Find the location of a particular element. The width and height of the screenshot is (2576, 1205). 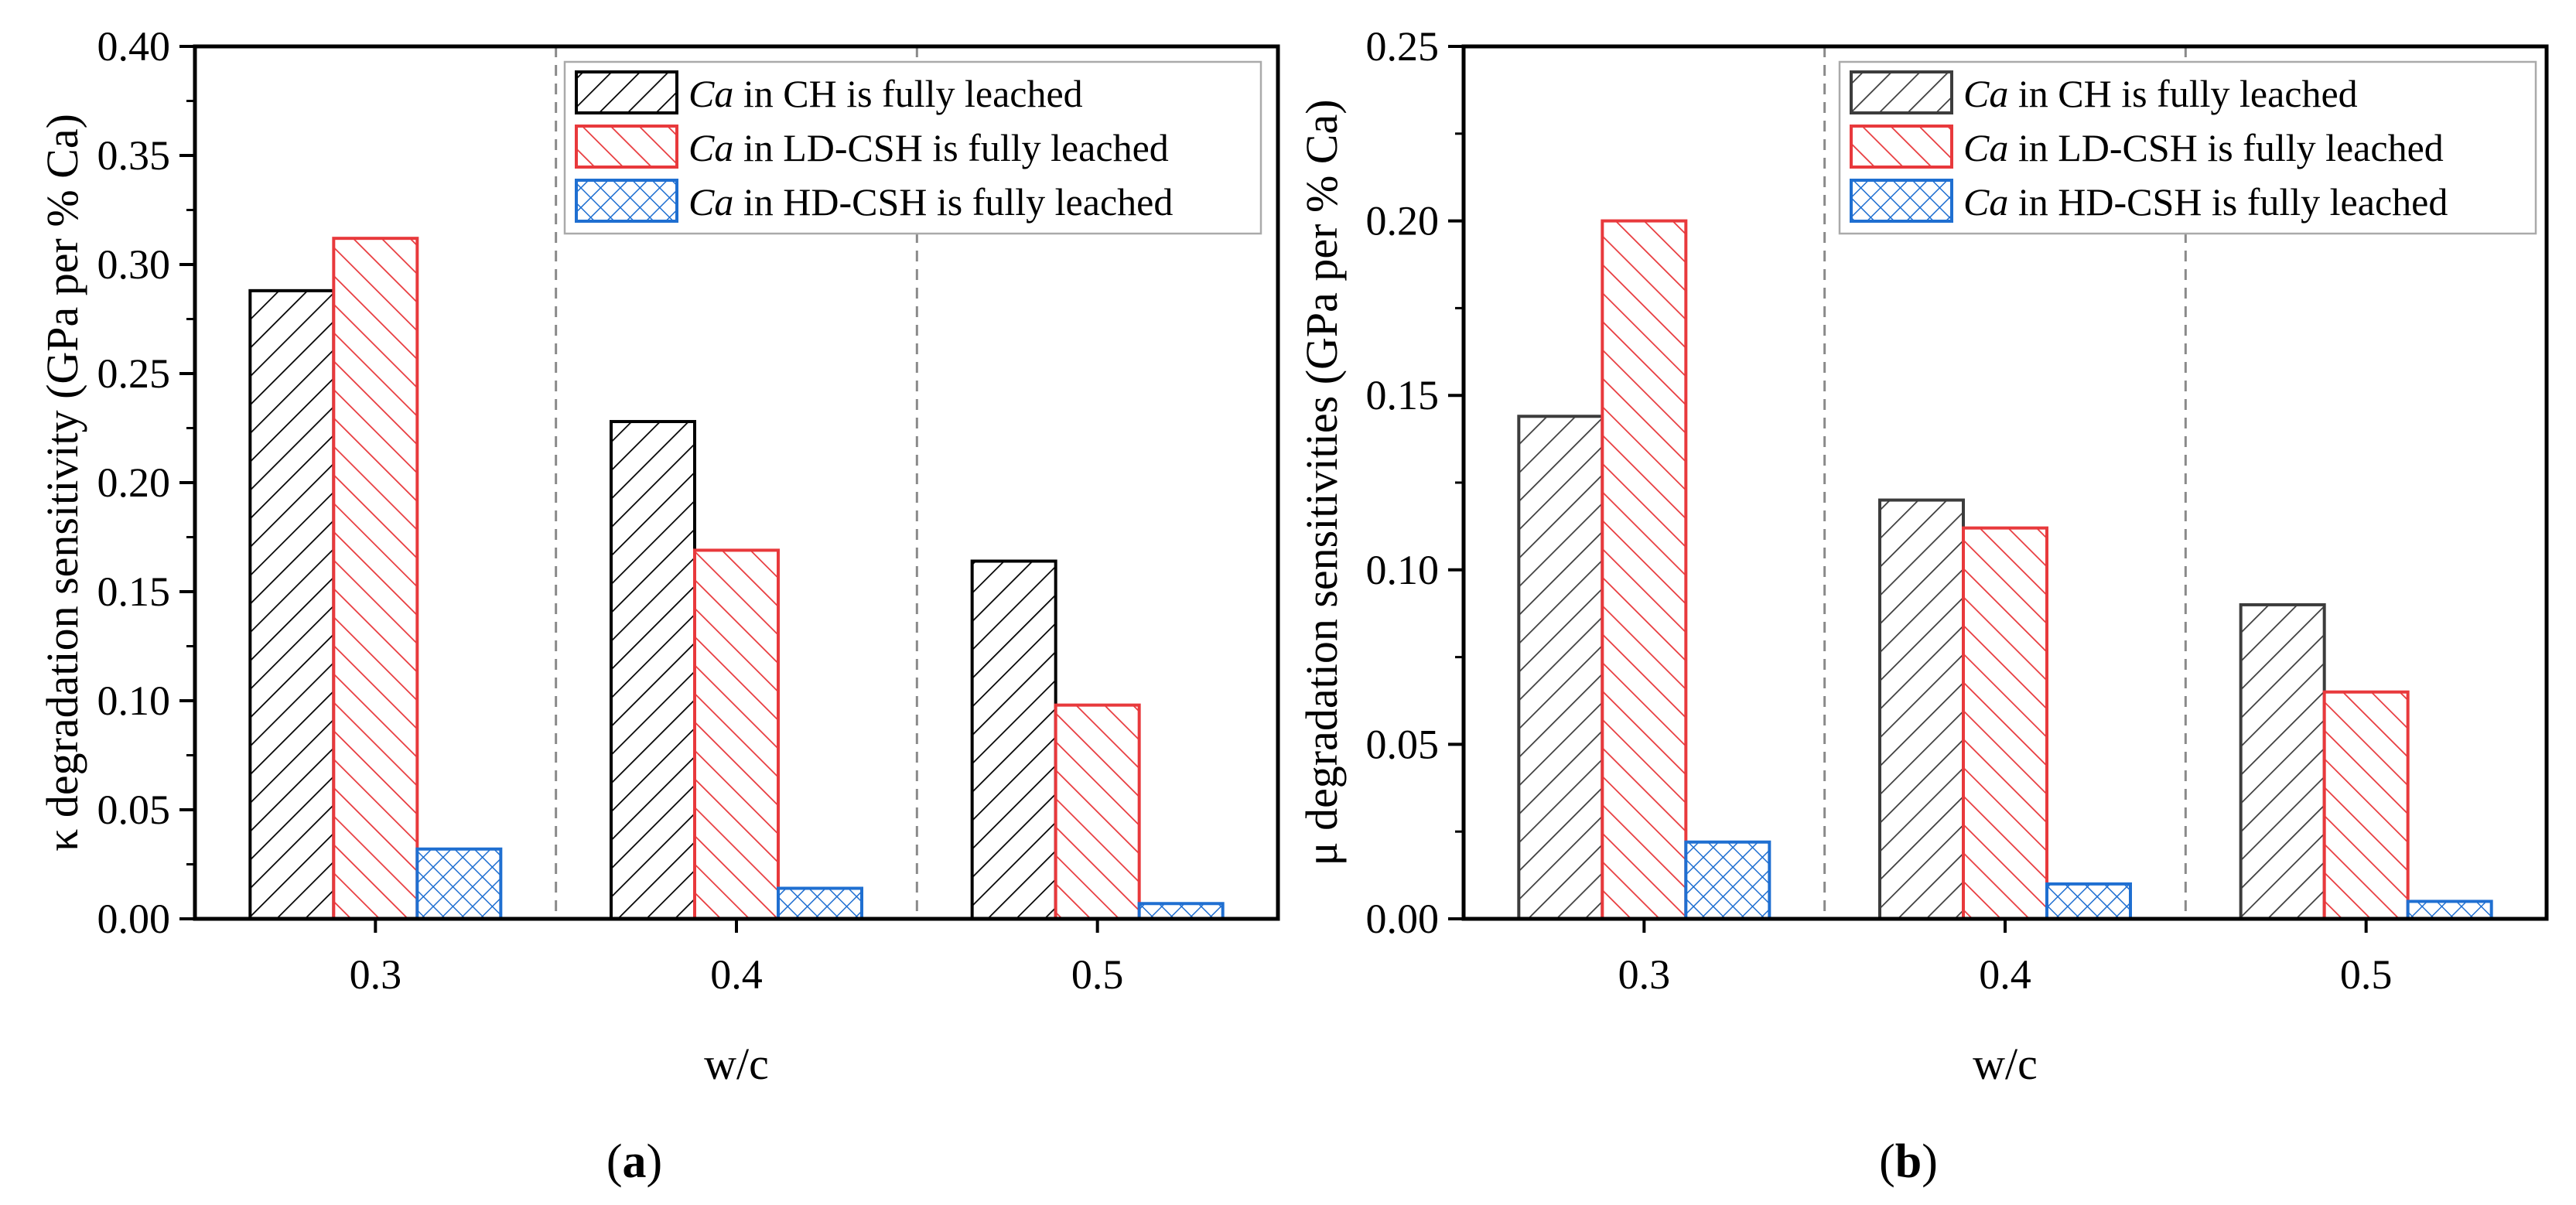

caption-b: (b) is located at coordinates (1908, 1161).